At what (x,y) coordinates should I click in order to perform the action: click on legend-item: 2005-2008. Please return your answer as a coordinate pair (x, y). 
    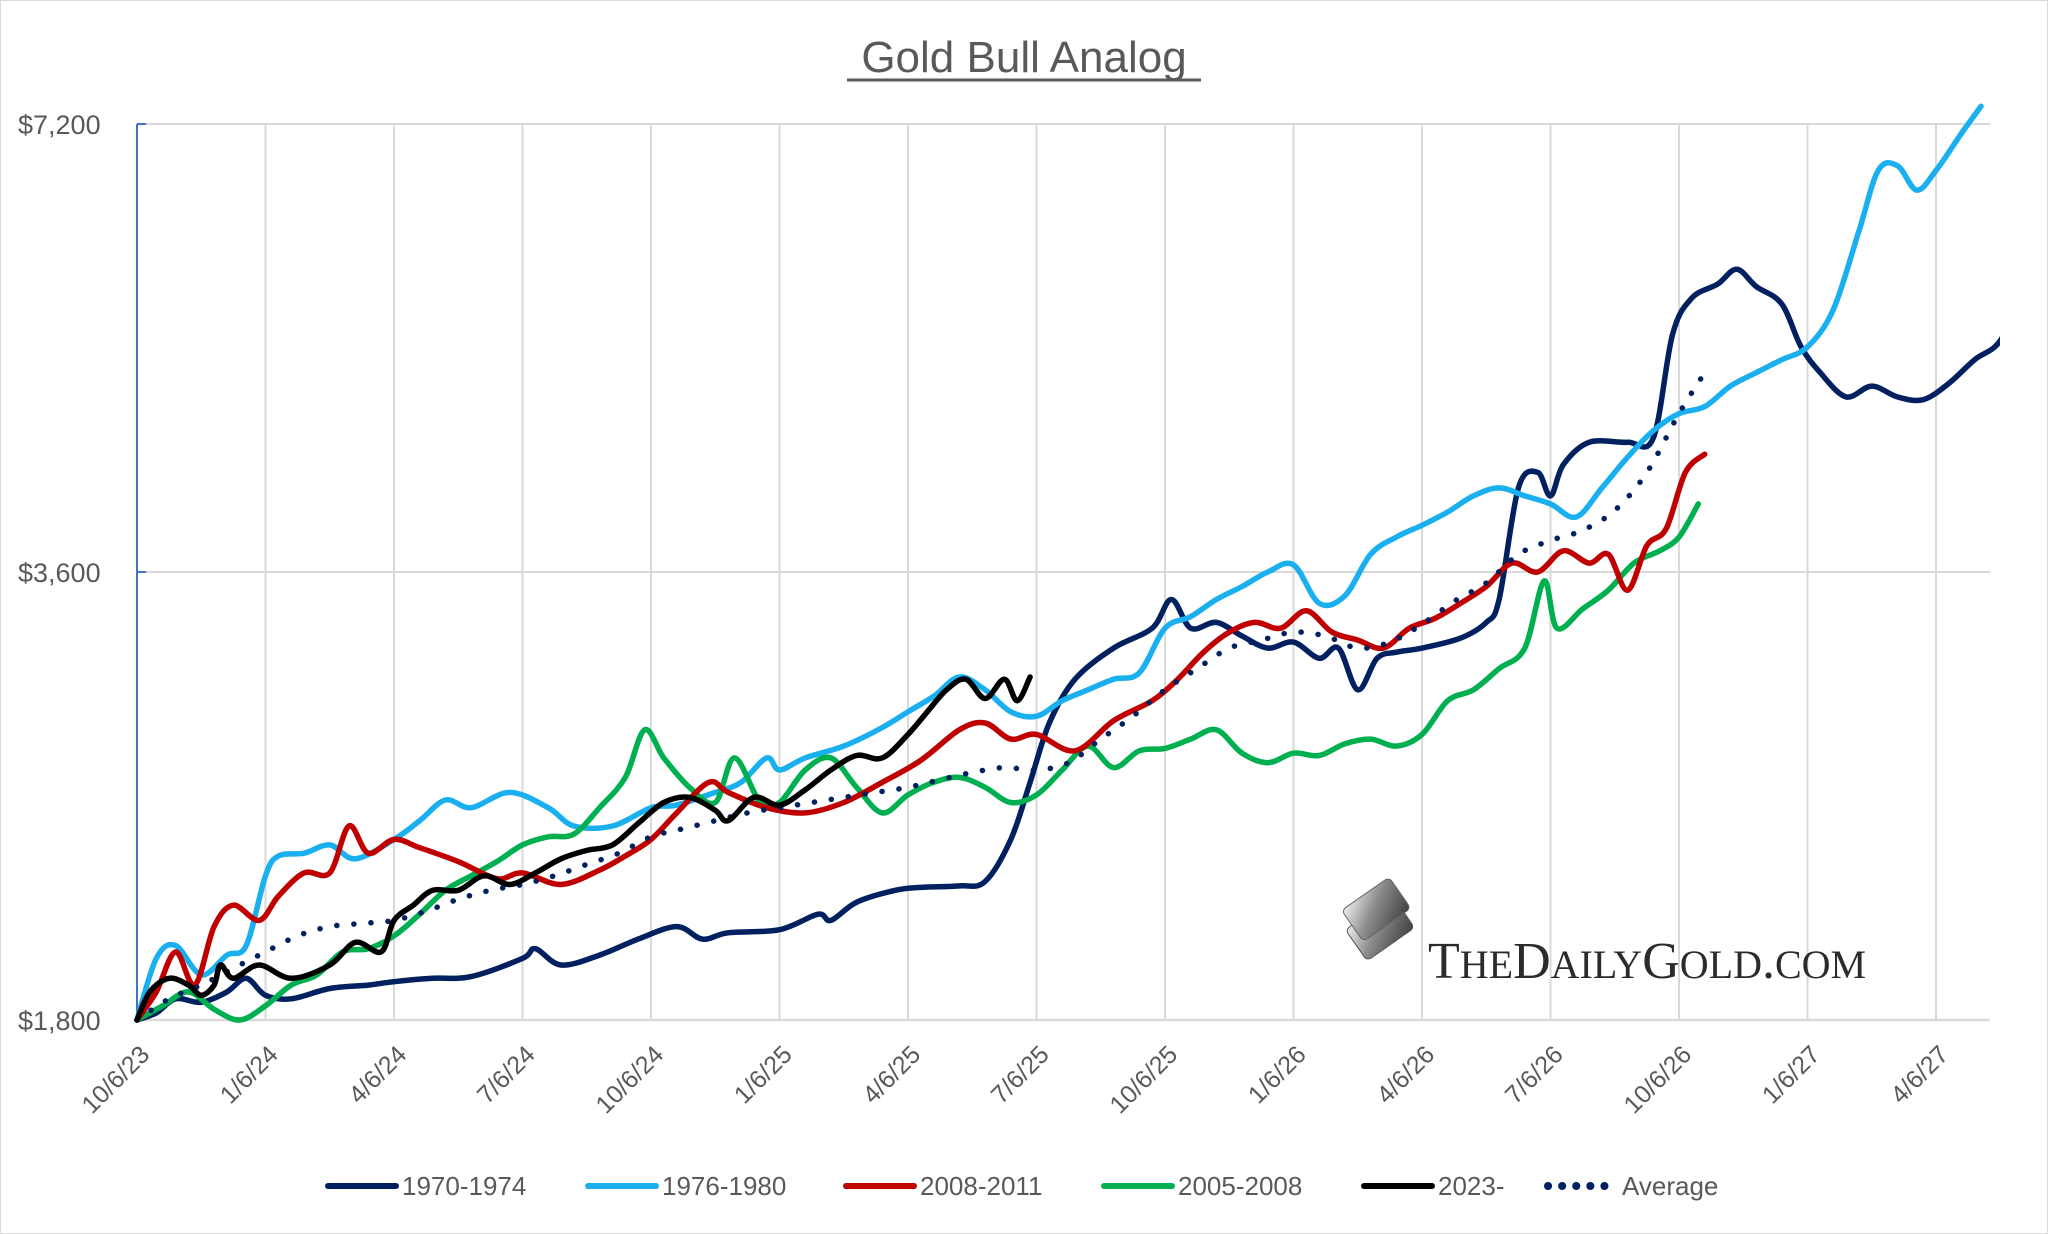
    Looking at the image, I should click on (1201, 1186).